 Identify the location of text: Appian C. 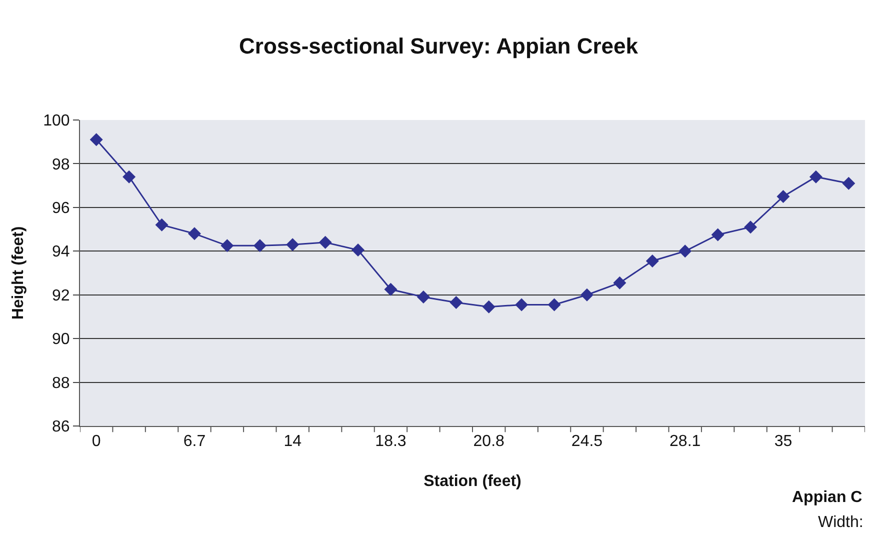
(827, 497).